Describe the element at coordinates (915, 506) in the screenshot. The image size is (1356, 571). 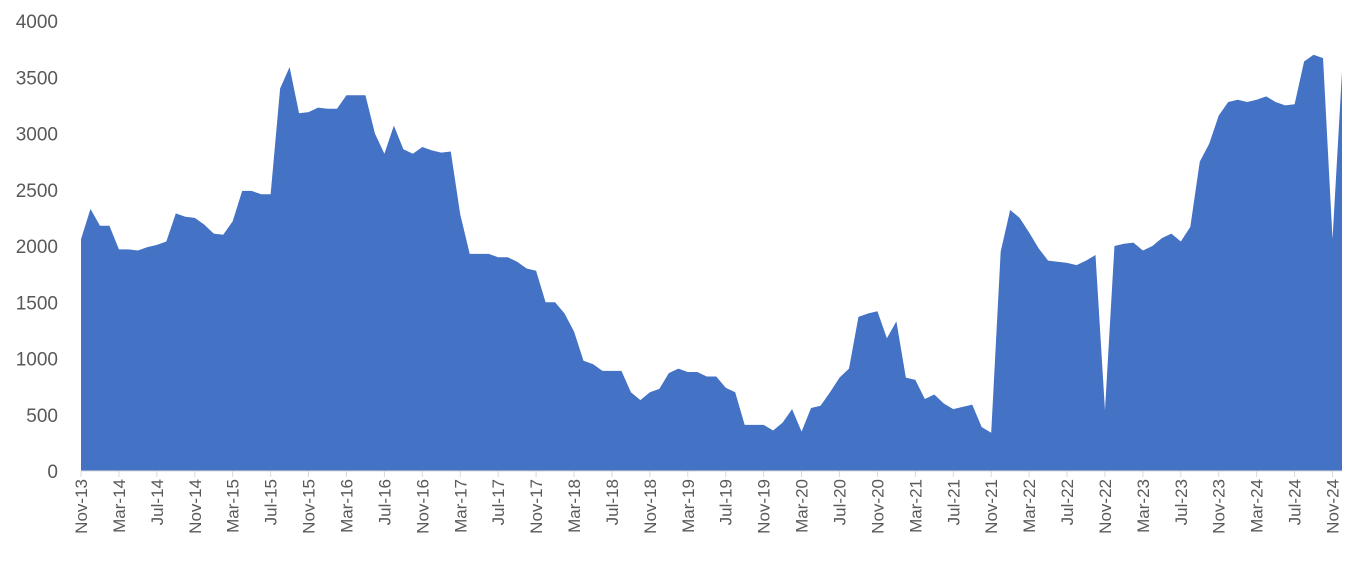
I see `x-tick-label: Mar-21` at that location.